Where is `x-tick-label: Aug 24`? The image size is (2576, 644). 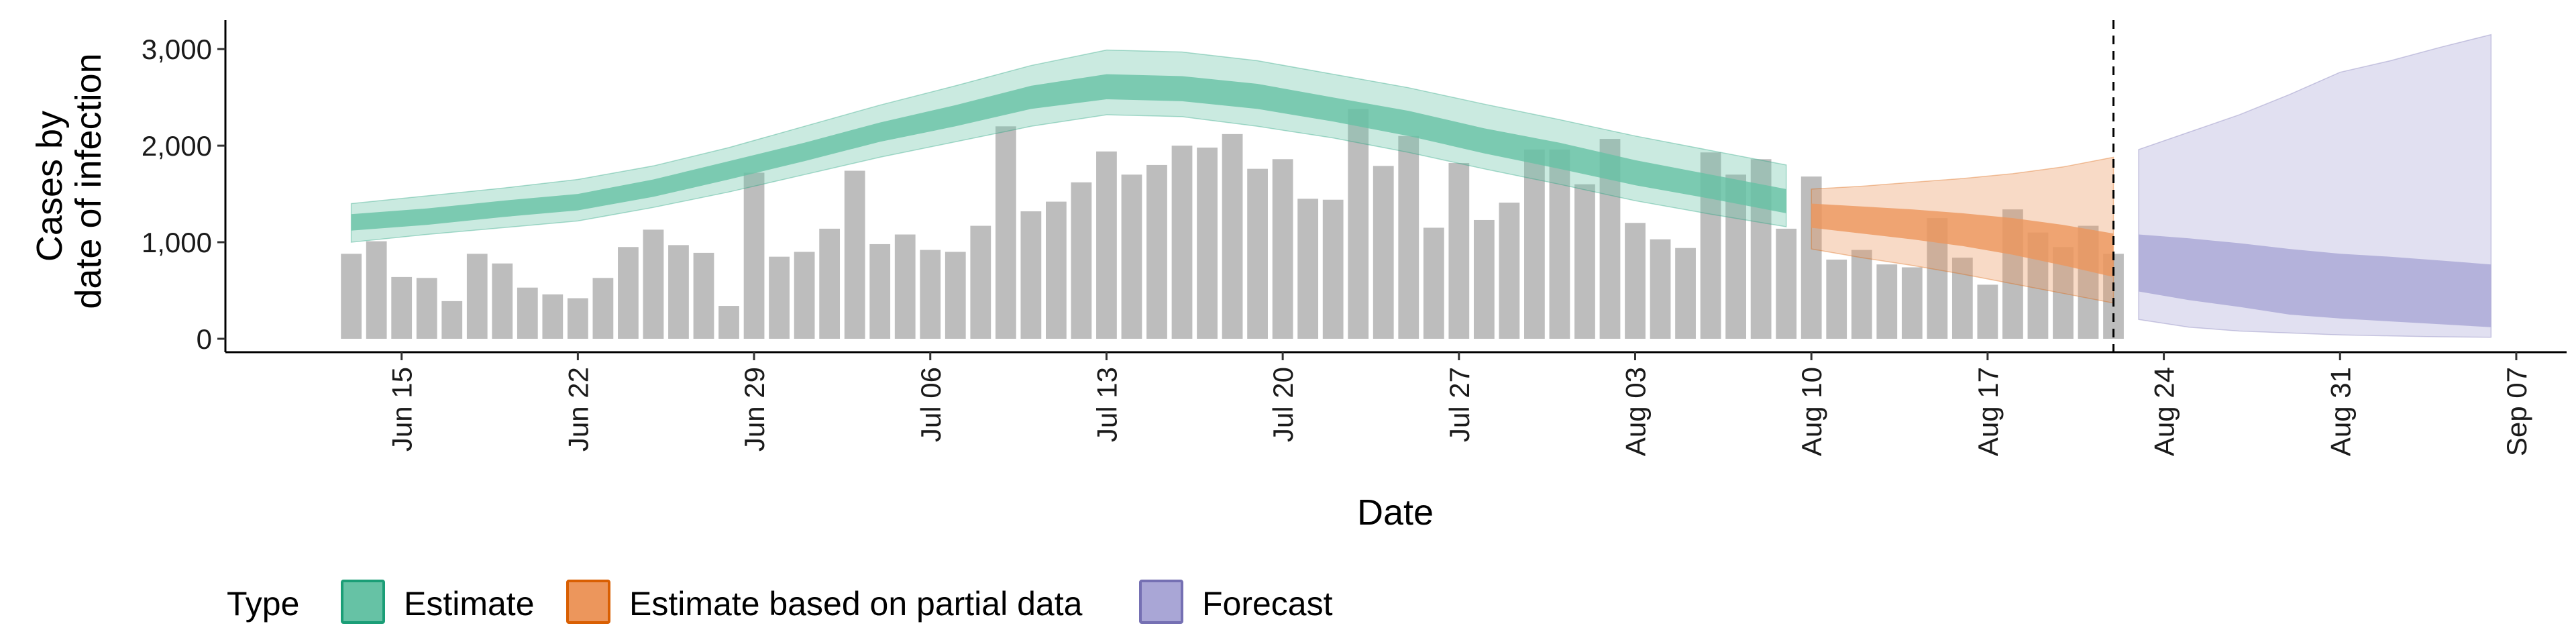
x-tick-label: Aug 24 is located at coordinates (2164, 411).